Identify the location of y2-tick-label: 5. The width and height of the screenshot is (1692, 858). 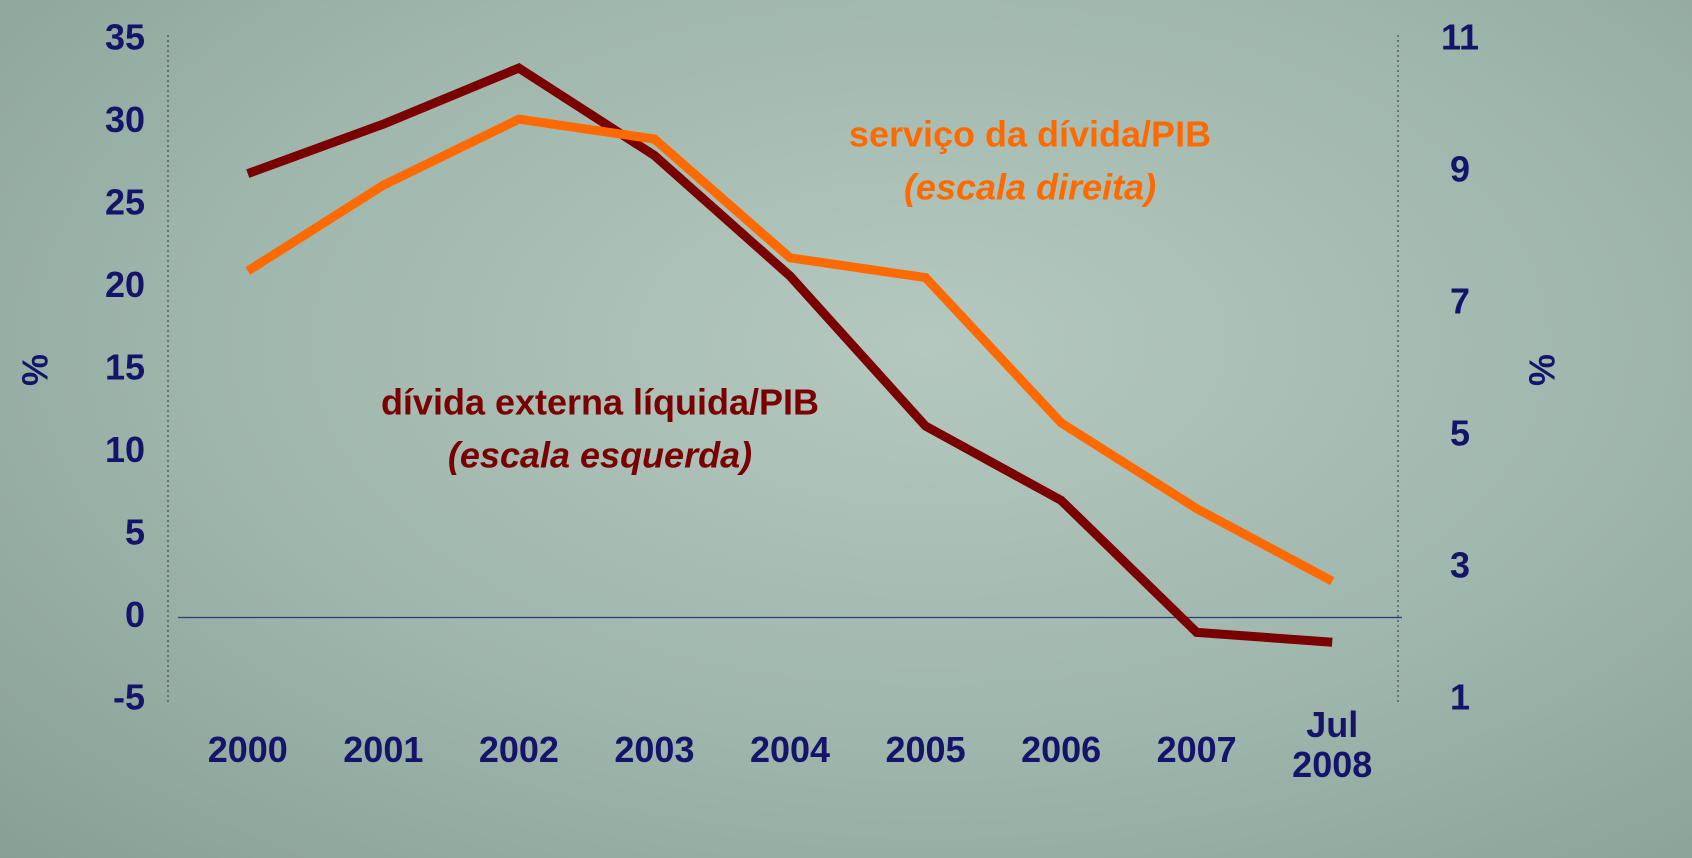
(1460, 433).